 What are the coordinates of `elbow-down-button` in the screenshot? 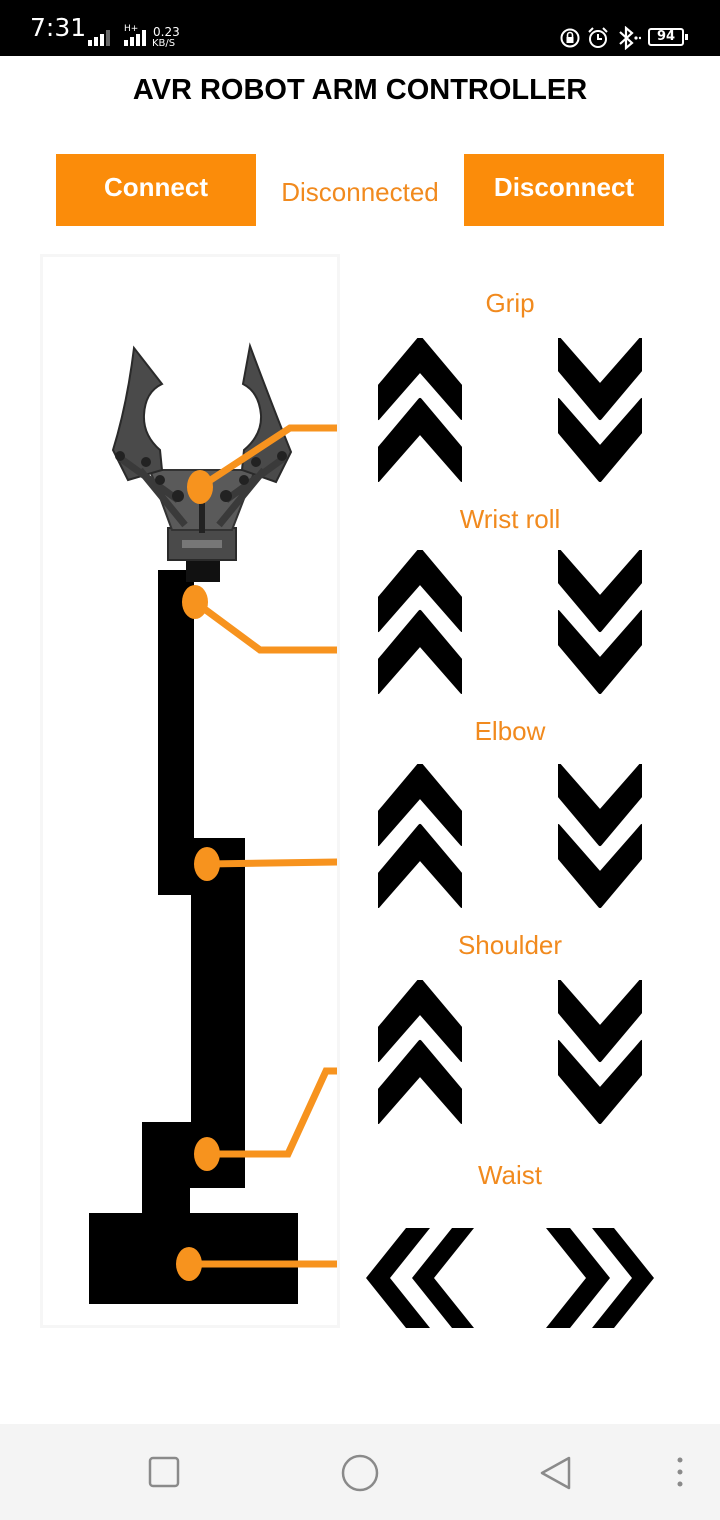 It's located at (600, 836).